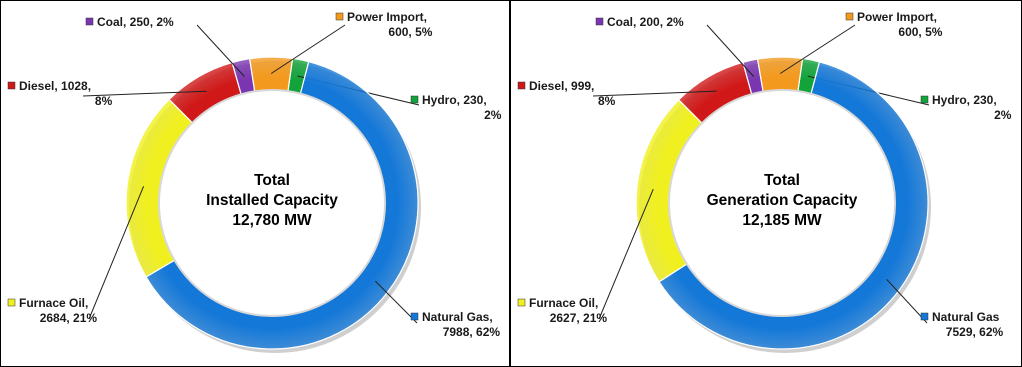 This screenshot has height=367, width=1022. Describe the element at coordinates (561, 86) in the screenshot. I see `diesel-data-label: Diesel, 999,` at that location.